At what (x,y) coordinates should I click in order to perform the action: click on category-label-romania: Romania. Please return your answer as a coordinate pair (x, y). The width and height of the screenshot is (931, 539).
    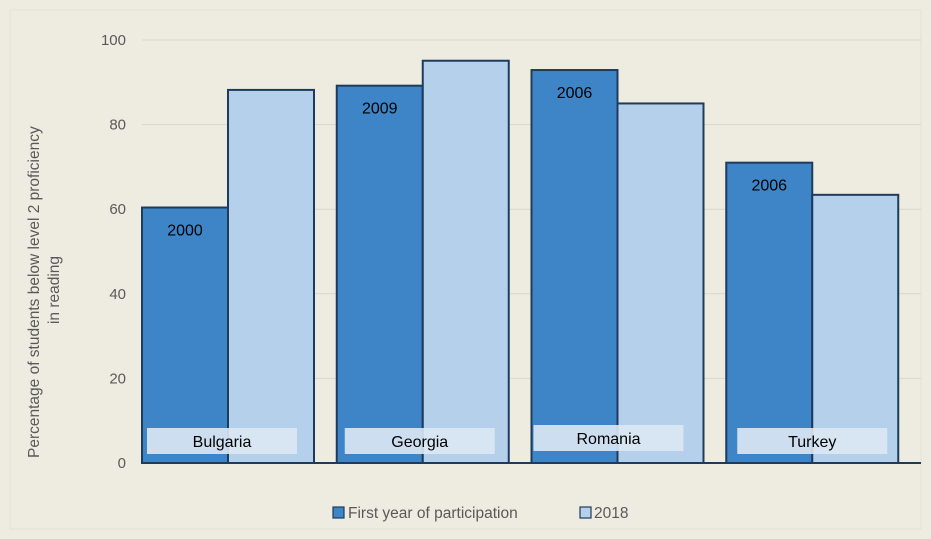
    Looking at the image, I should click on (608, 439).